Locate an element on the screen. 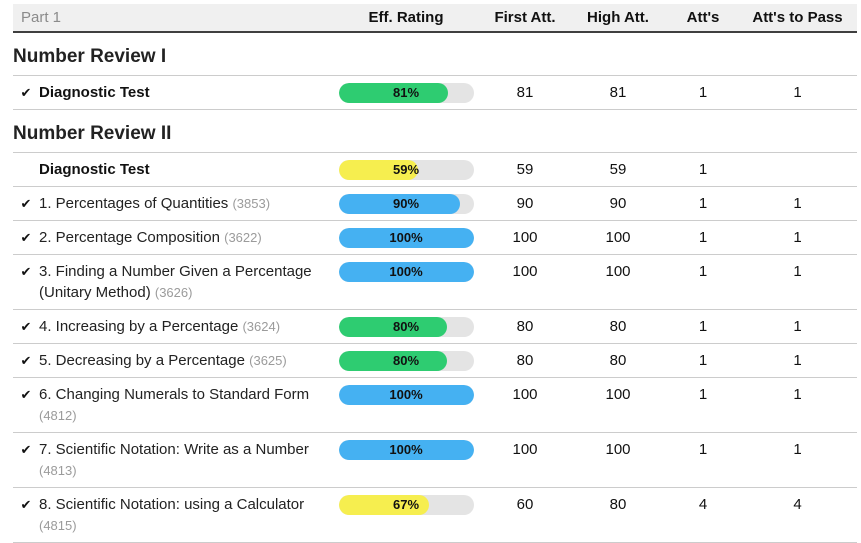 The image size is (861, 543). lesson-id: (4813) is located at coordinates (58, 470).